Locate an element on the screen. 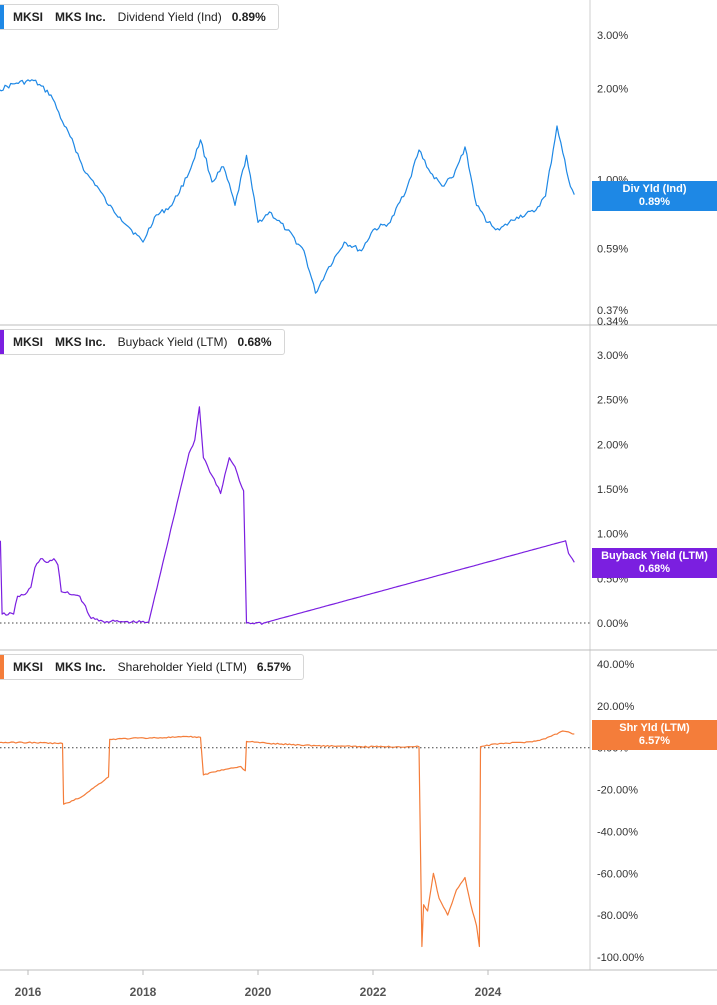 The image size is (717, 1005). badge-label: Shr Yld (LTM) is located at coordinates (654, 728).